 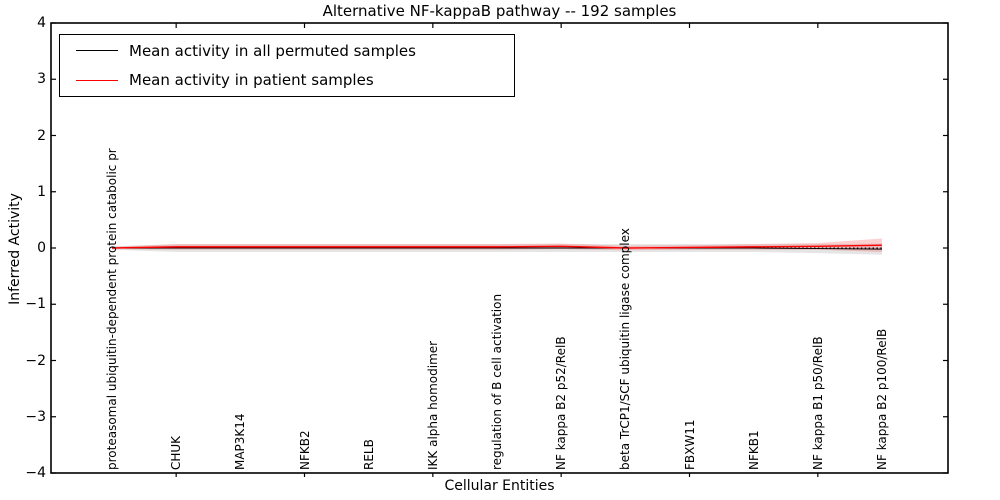 What do you see at coordinates (35, 416) in the screenshot?
I see `y-tick-label: −3` at bounding box center [35, 416].